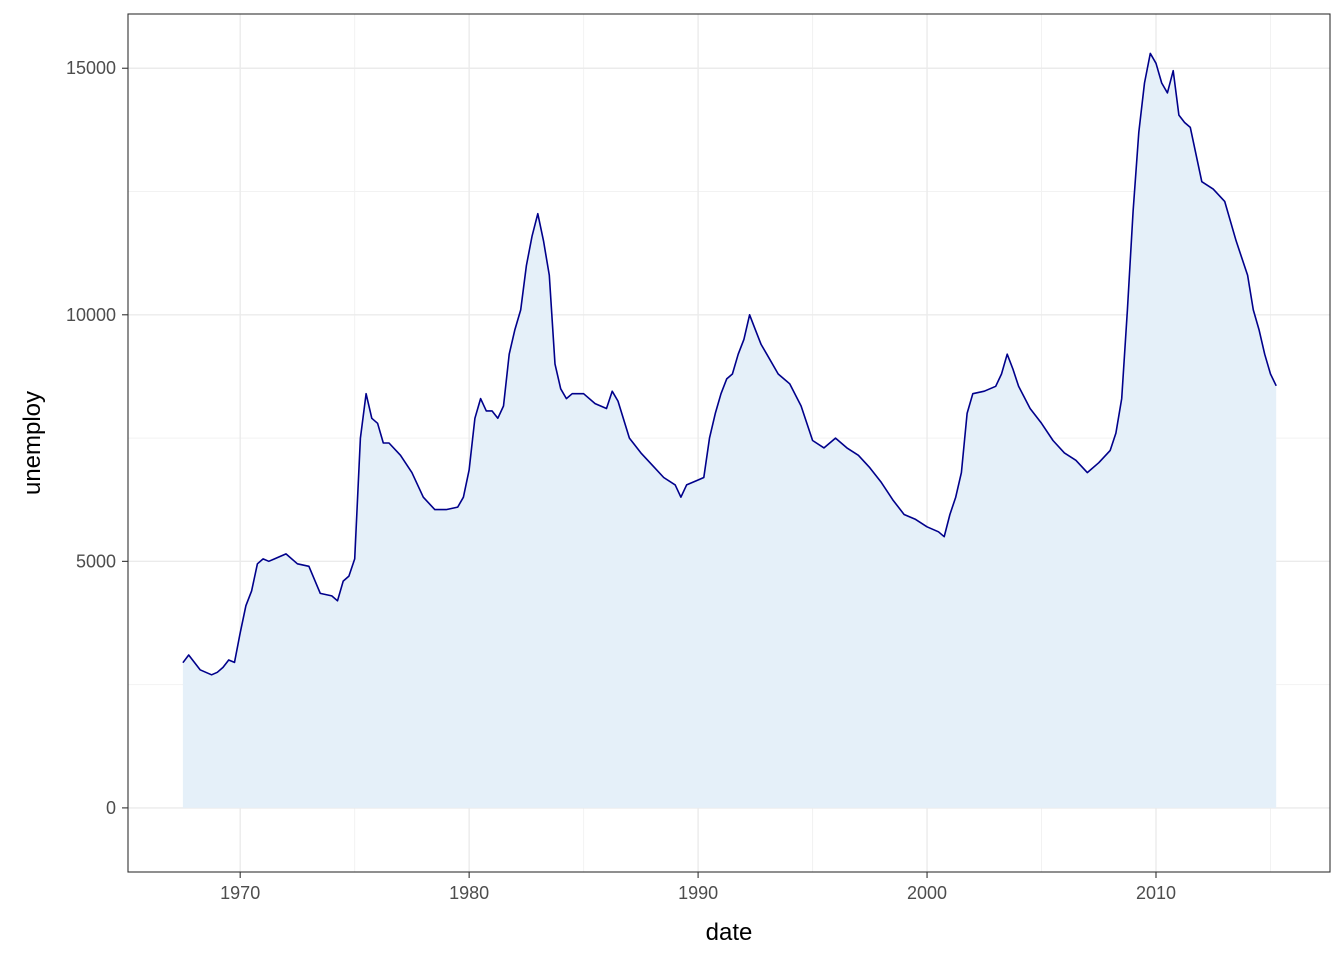 The image size is (1344, 965). What do you see at coordinates (91, 68) in the screenshot?
I see `y-tick-label: 15000` at bounding box center [91, 68].